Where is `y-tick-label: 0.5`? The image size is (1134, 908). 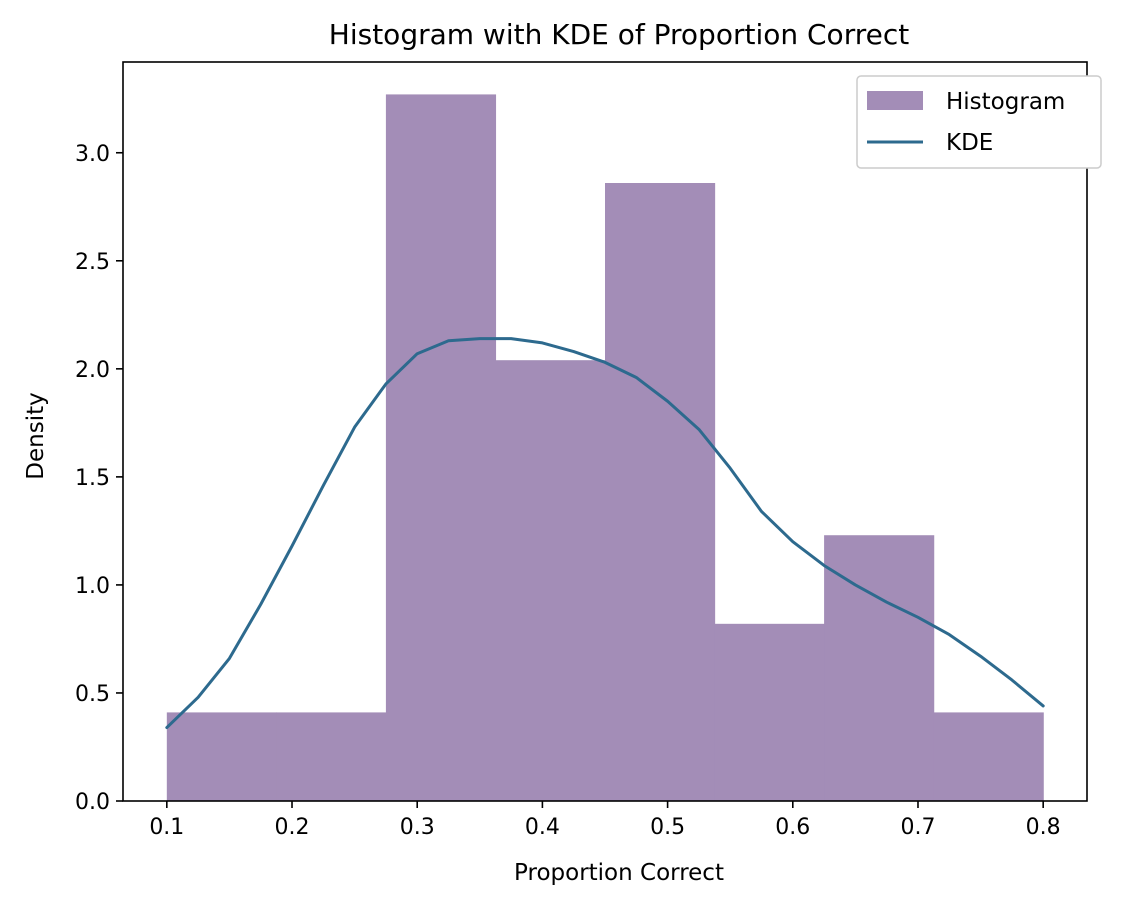
y-tick-label: 0.5 is located at coordinates (92, 694).